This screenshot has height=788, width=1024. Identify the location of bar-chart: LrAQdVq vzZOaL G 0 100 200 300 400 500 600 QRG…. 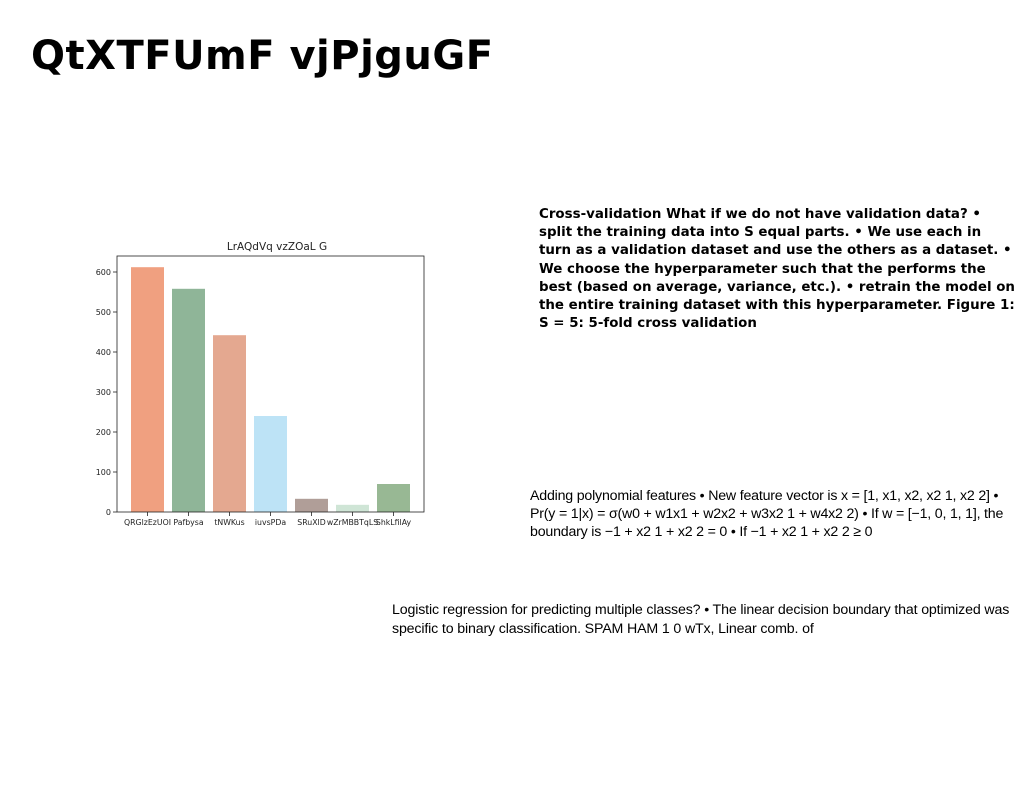
(265, 386).